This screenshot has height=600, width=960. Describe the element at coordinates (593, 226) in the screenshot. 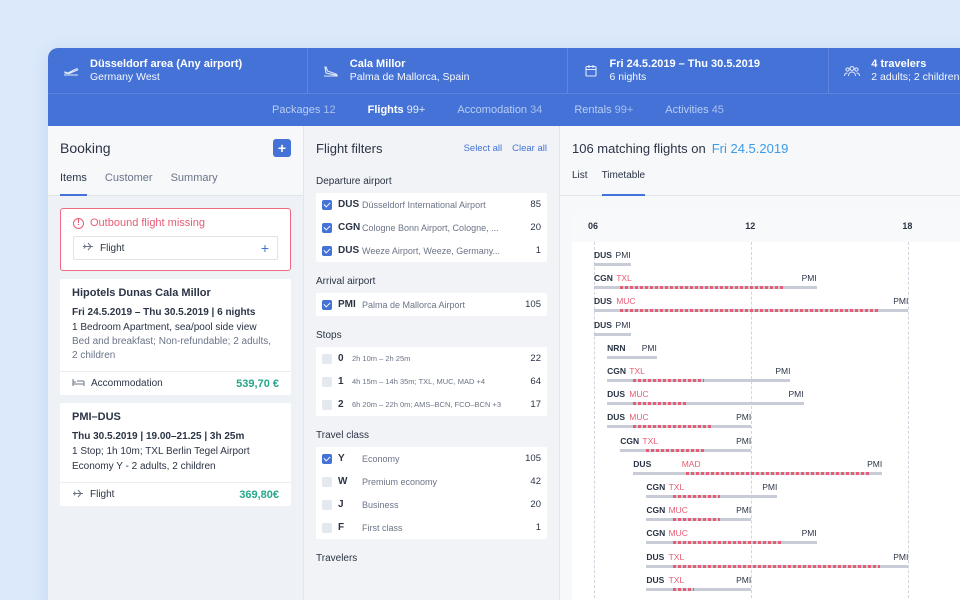

I see `axis-tick-label: 06` at that location.